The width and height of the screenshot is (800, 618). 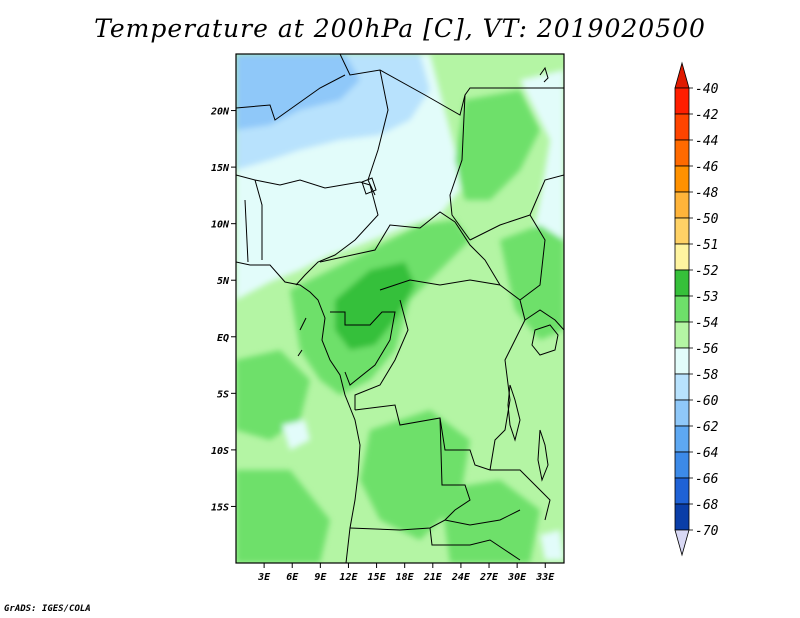 I want to click on border-libya-niger-chad, so click(x=451, y=85).